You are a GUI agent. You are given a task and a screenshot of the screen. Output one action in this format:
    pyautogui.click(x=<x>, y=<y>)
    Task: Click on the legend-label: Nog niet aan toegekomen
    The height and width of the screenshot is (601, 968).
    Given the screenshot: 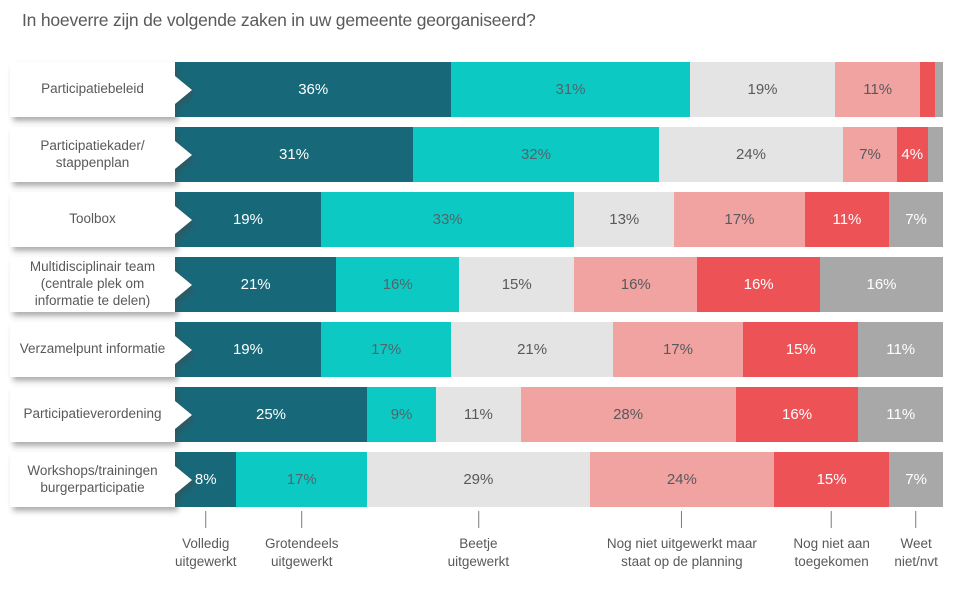 What is the action you would take?
    pyautogui.click(x=831, y=553)
    